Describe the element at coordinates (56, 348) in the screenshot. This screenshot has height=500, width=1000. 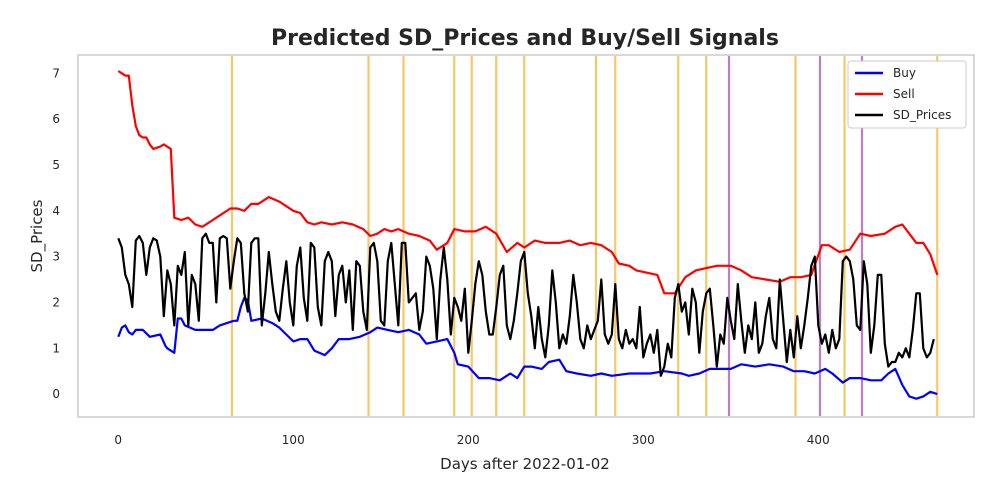
I see `y-tick-label-1: 1` at that location.